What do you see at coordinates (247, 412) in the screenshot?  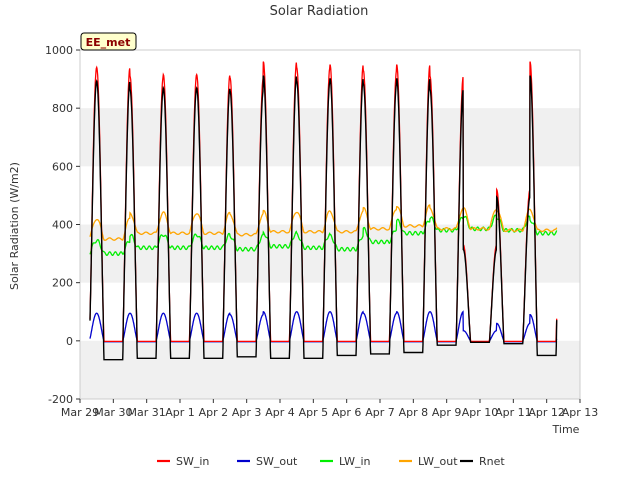 I see `x-tick-label: Apr 3` at bounding box center [247, 412].